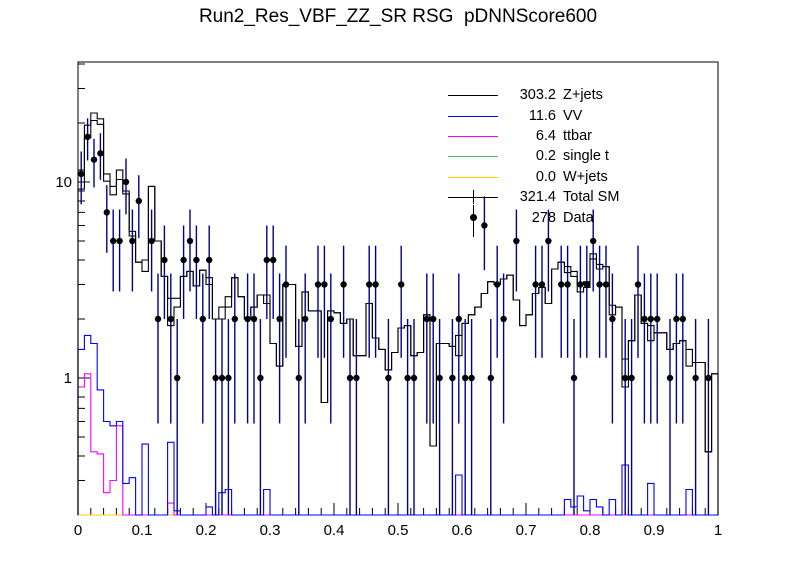 The image size is (796, 572). Describe the element at coordinates (473, 197) in the screenshot. I see `legend-swatch-total-sm` at that location.